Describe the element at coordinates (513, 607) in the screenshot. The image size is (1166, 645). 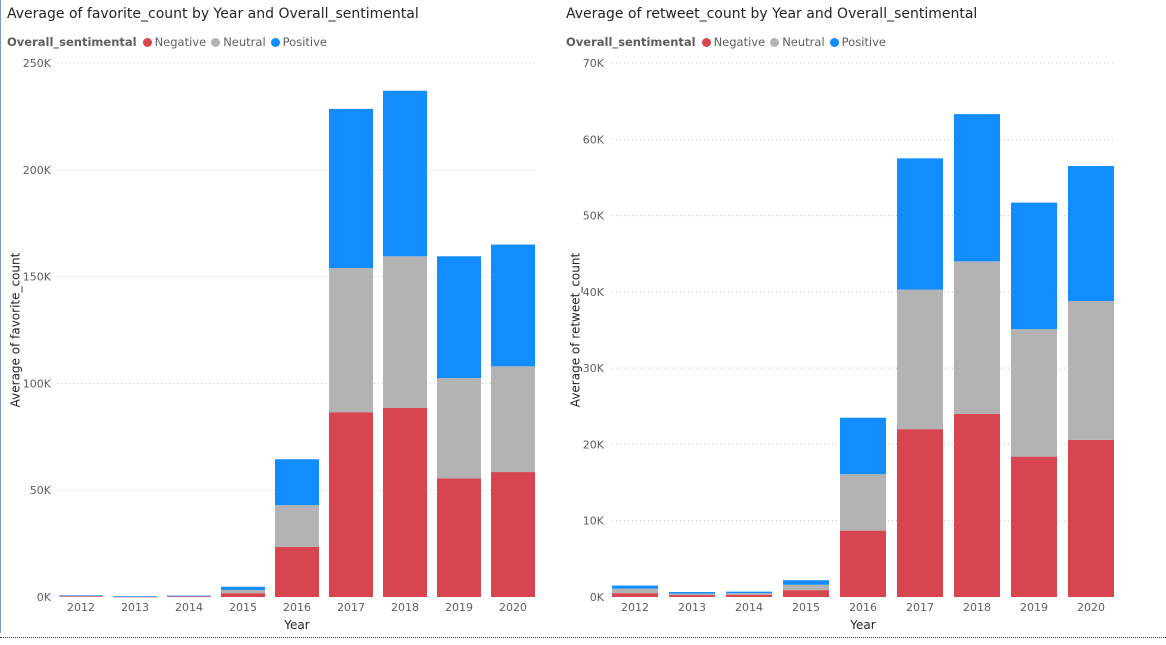
I see `x-tick-label: 2020` at that location.